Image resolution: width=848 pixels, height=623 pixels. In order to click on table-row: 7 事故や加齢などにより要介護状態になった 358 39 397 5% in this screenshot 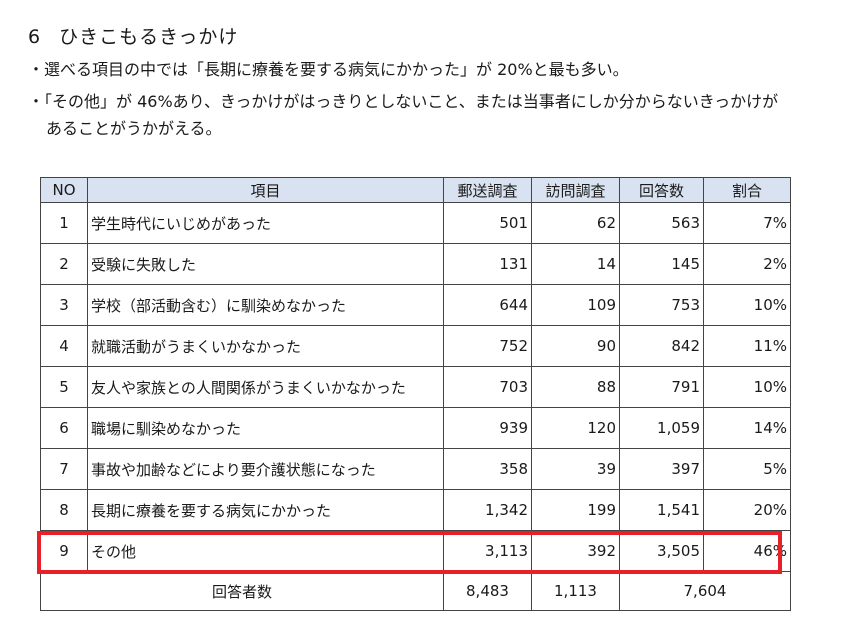, I will do `click(415, 469)`.